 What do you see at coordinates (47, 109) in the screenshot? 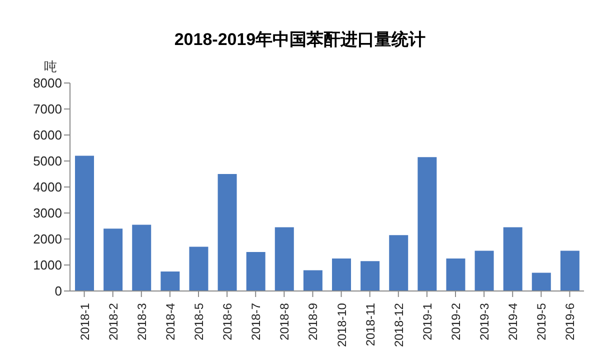
I see `y-tick-label: 7000` at bounding box center [47, 109].